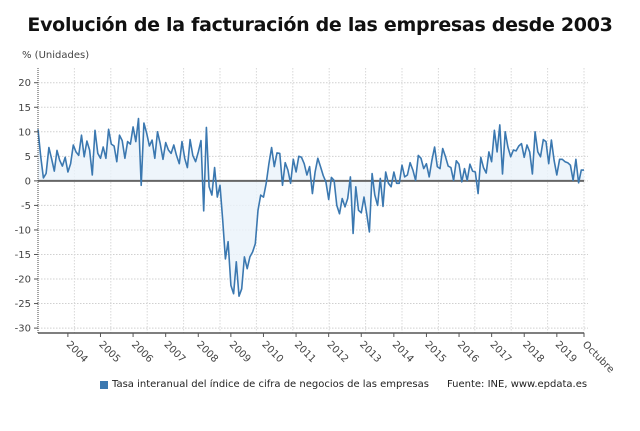 This screenshot has height=431, width=640. I want to click on x-tick-label: 2007, so click(175, 352).